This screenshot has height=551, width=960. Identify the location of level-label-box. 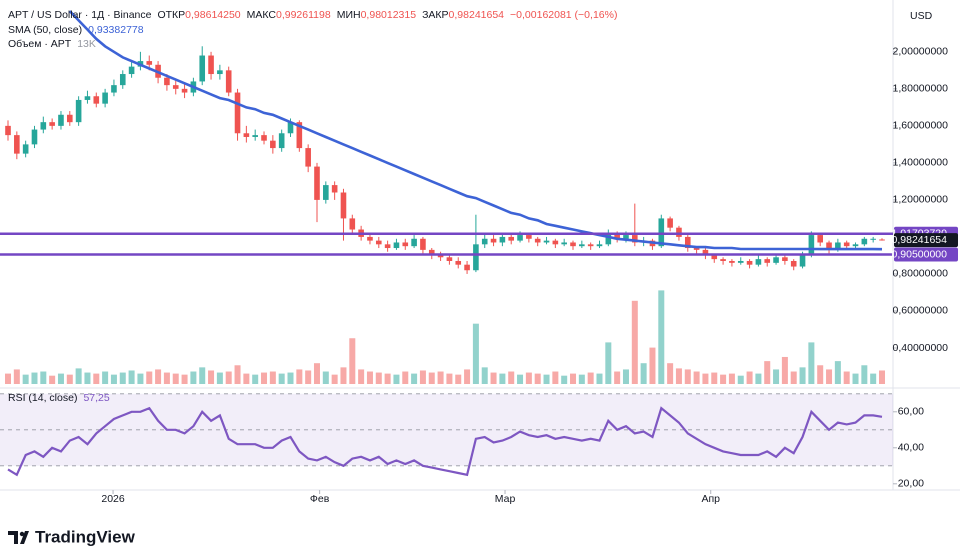
(926, 254).